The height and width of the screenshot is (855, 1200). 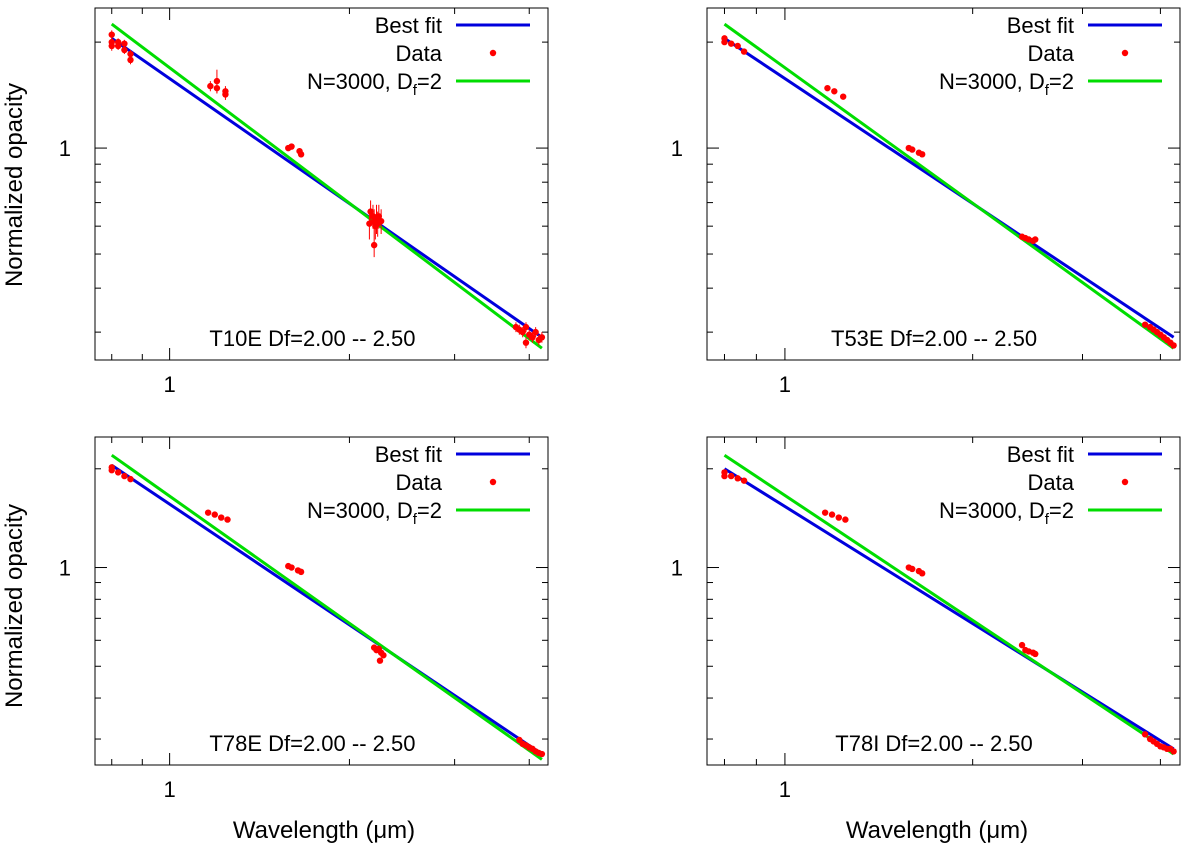 I want to click on panel-annotation: T10E Df=2.00 -- 2.50, so click(x=312, y=338).